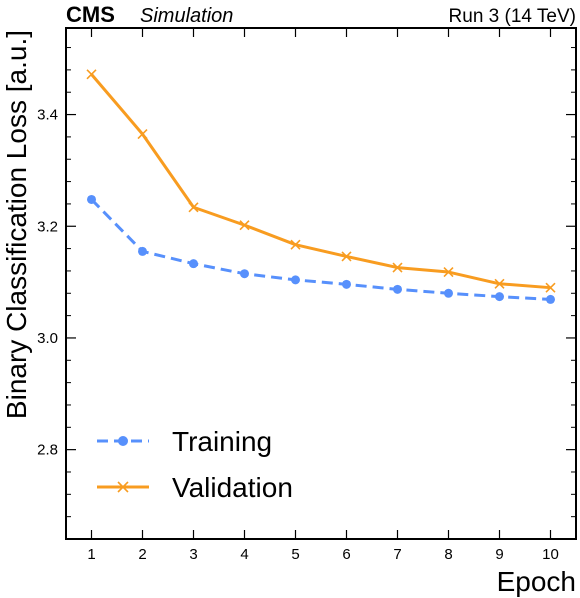 The height and width of the screenshot is (598, 580). What do you see at coordinates (47, 338) in the screenshot?
I see `y-tick-label: 3.0` at bounding box center [47, 338].